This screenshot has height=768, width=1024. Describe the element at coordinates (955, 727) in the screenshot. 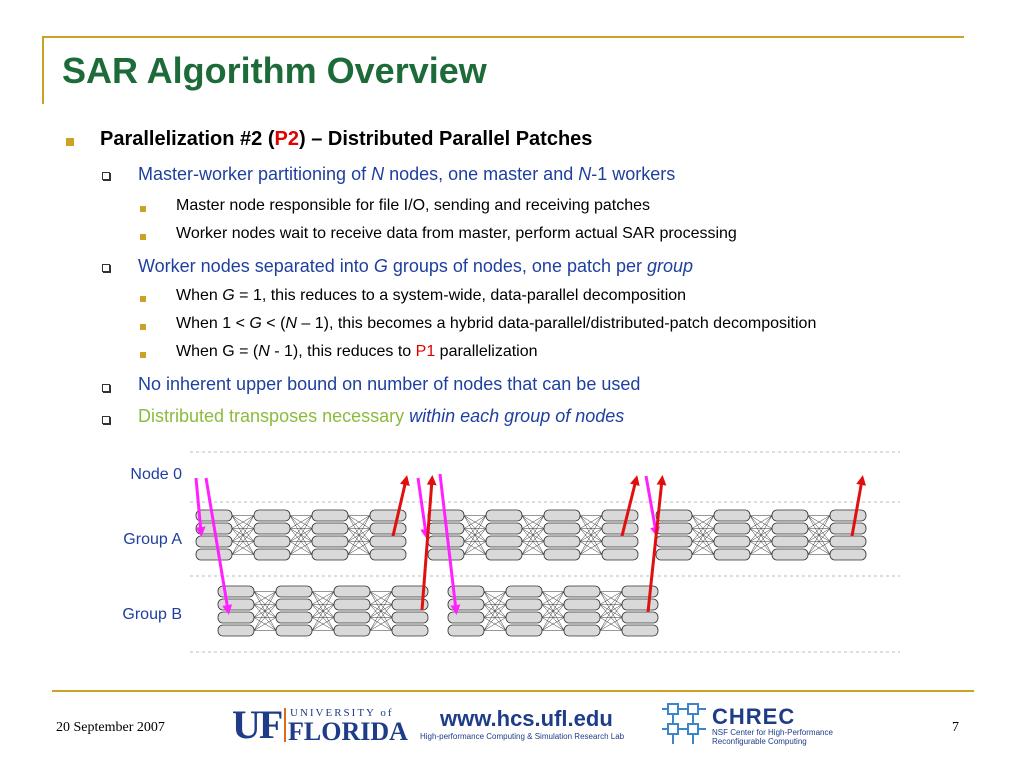

I see `page-number: 7` at that location.